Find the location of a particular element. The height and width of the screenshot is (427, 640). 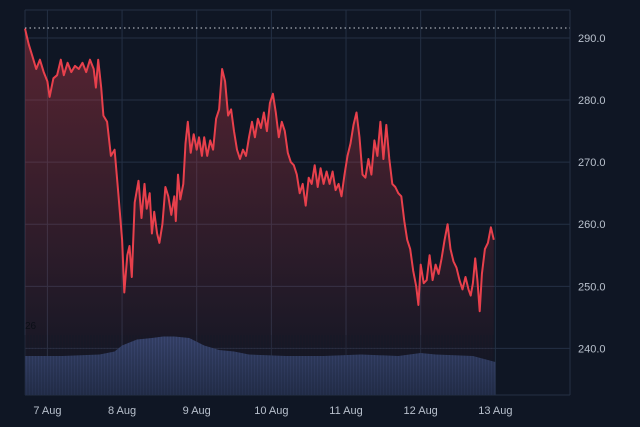

volume-histogram is located at coordinates (260, 365).